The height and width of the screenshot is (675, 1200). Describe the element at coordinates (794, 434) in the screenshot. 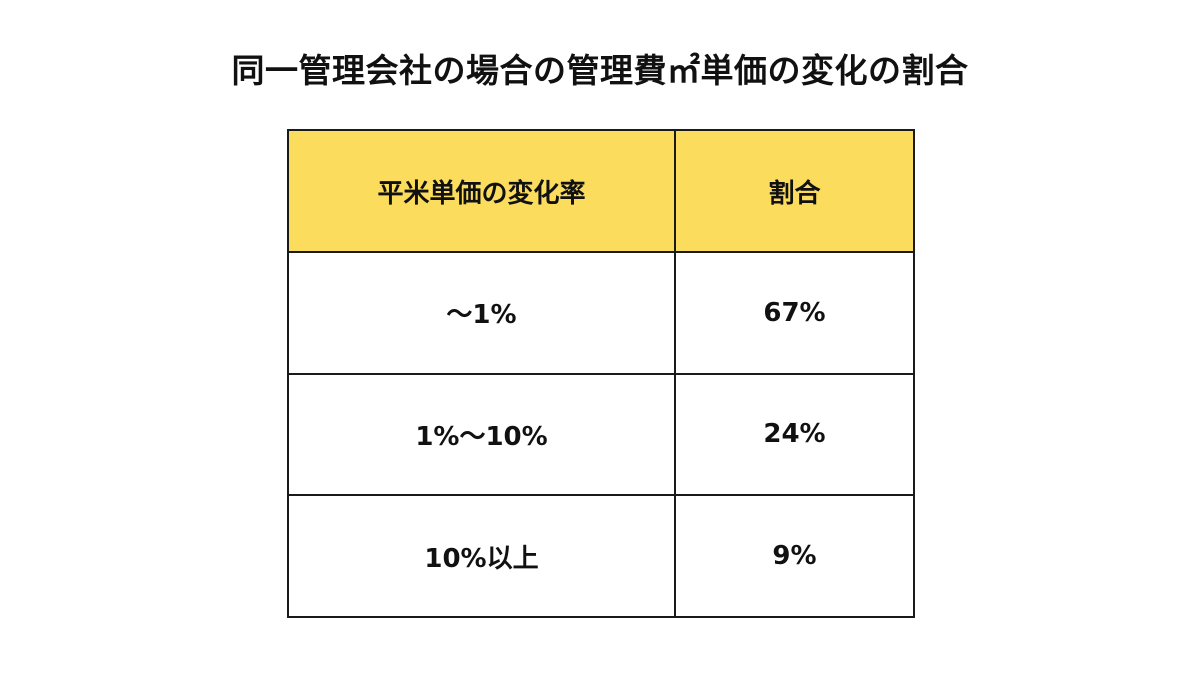

I see `ratio-cell: 24%` at that location.